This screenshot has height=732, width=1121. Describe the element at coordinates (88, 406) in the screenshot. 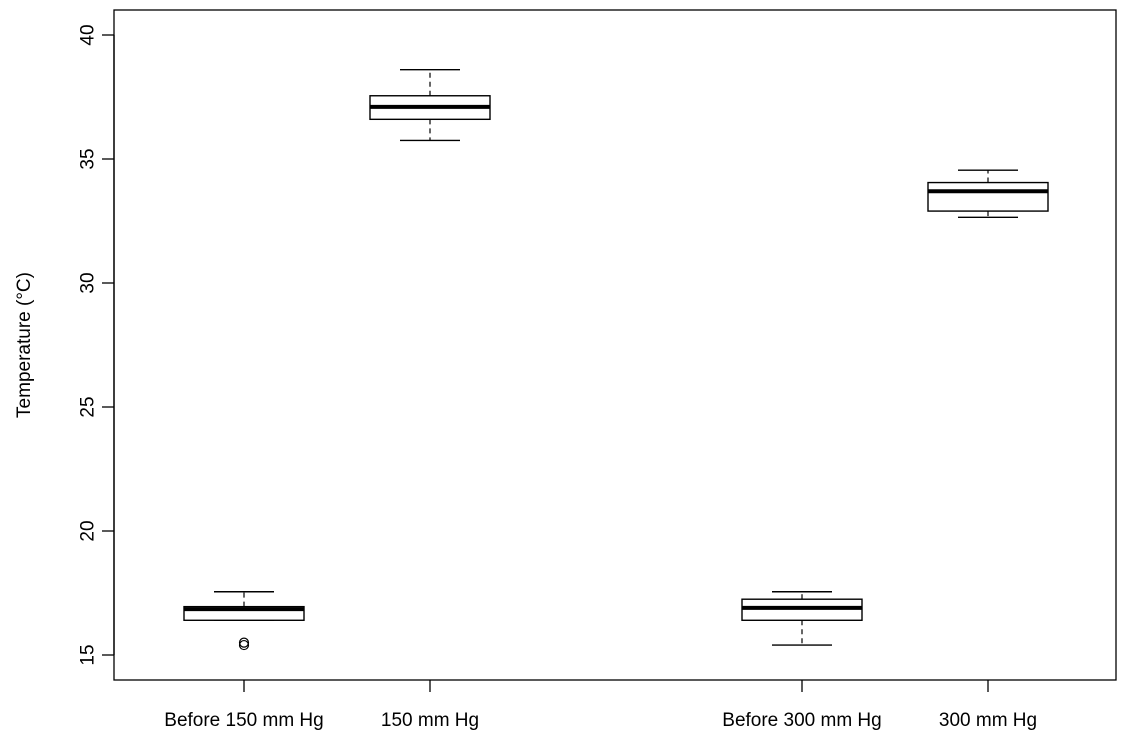

I see `y-tick-label: 25` at that location.